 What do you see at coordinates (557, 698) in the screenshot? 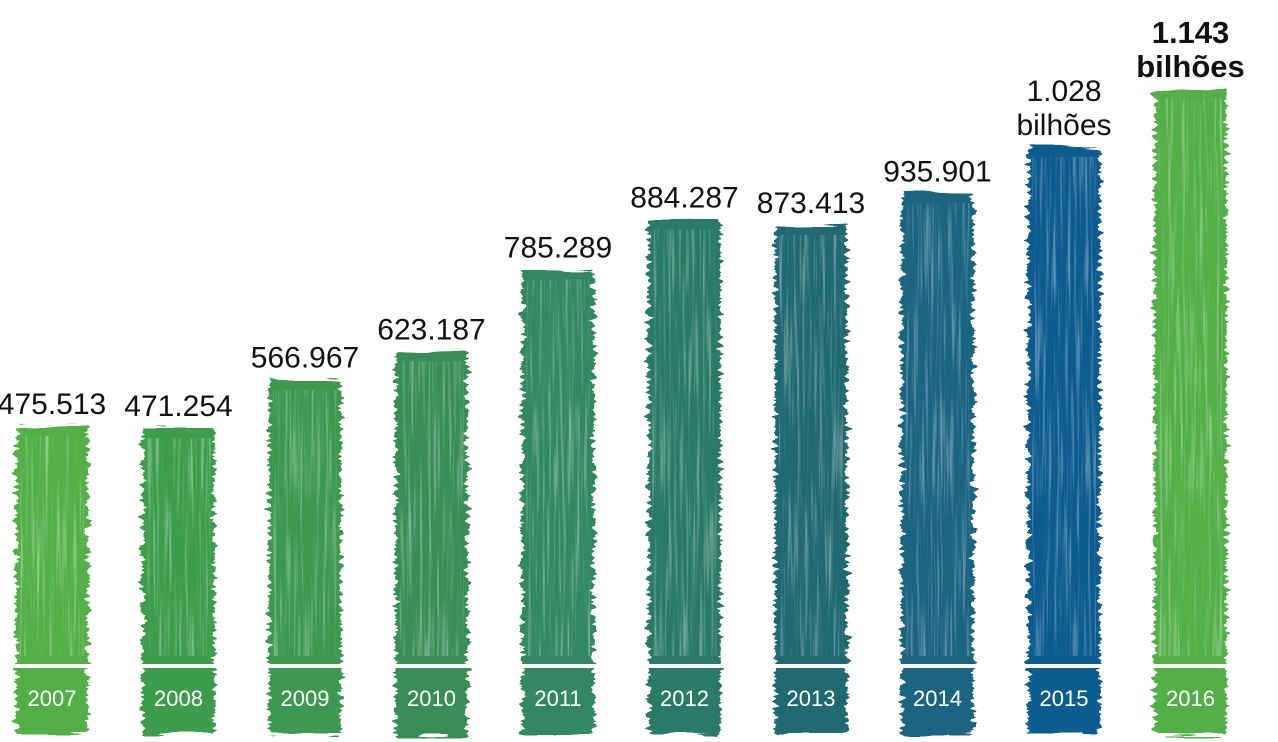
I see `year-label-2011: 2011` at bounding box center [557, 698].